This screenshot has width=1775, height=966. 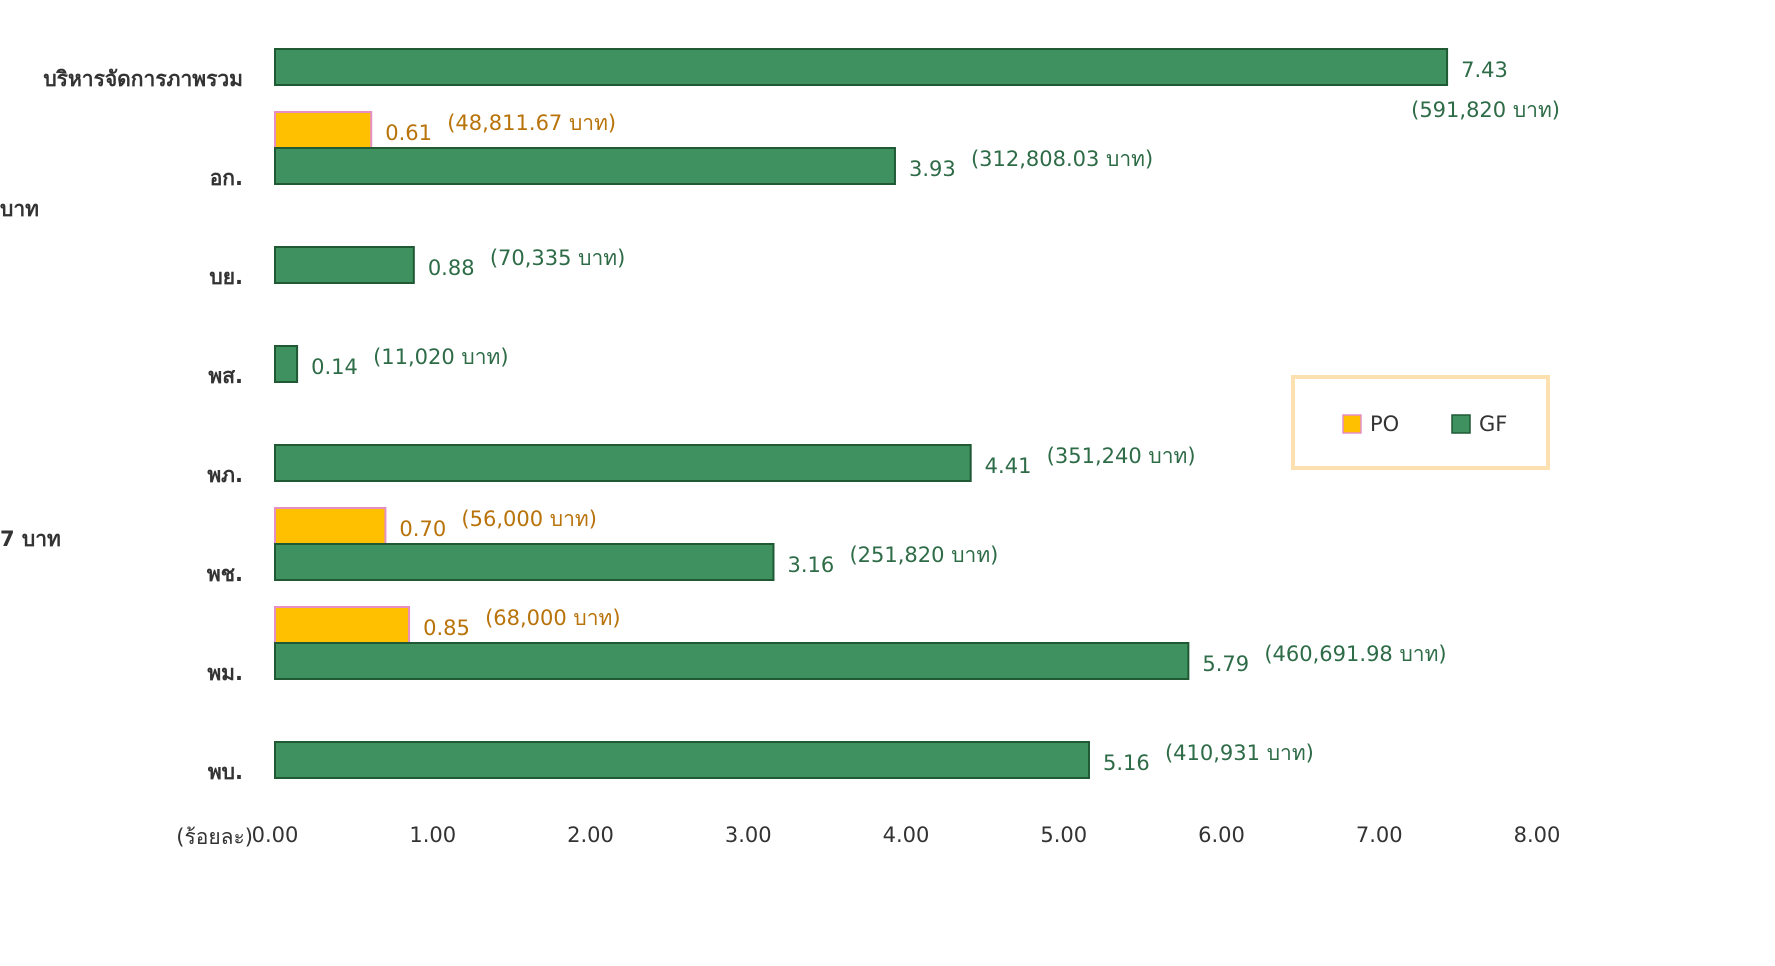 What do you see at coordinates (1379, 835) in the screenshot?
I see `x-tick-label: 7.00` at bounding box center [1379, 835].